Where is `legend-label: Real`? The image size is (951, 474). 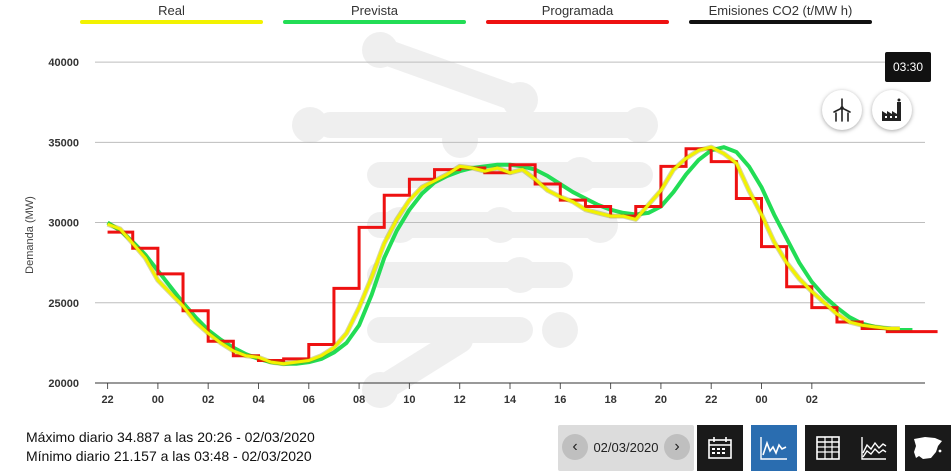
legend-label: Real is located at coordinates (171, 10).